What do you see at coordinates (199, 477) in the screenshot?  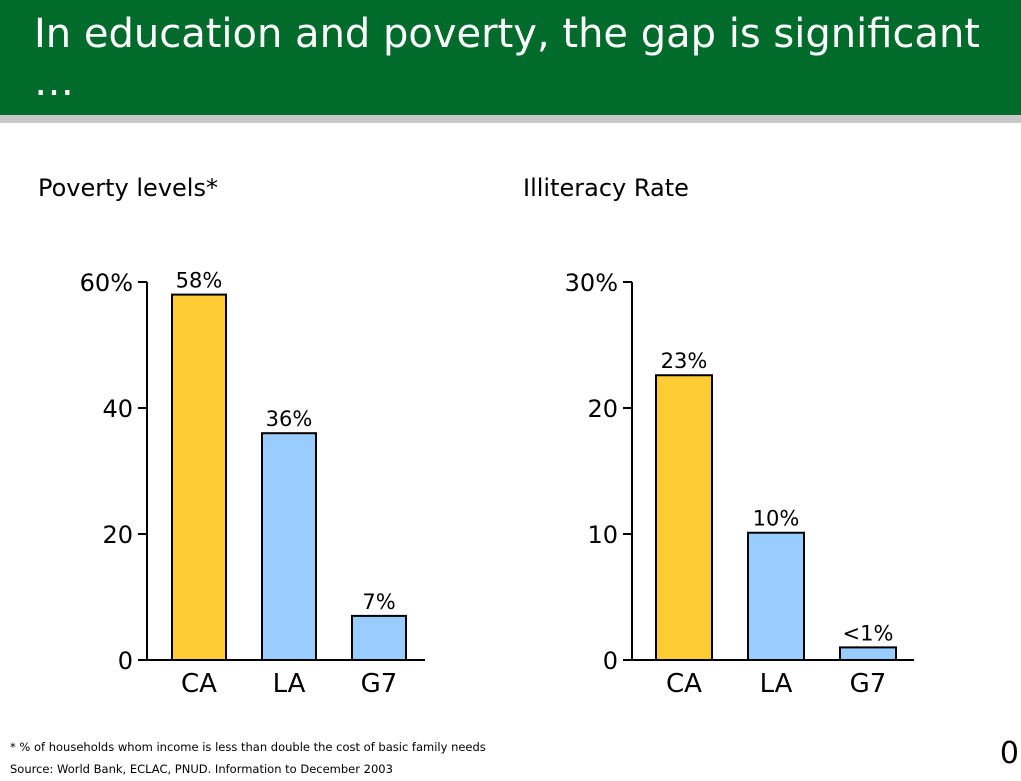 I see `poverty-bar-ca` at bounding box center [199, 477].